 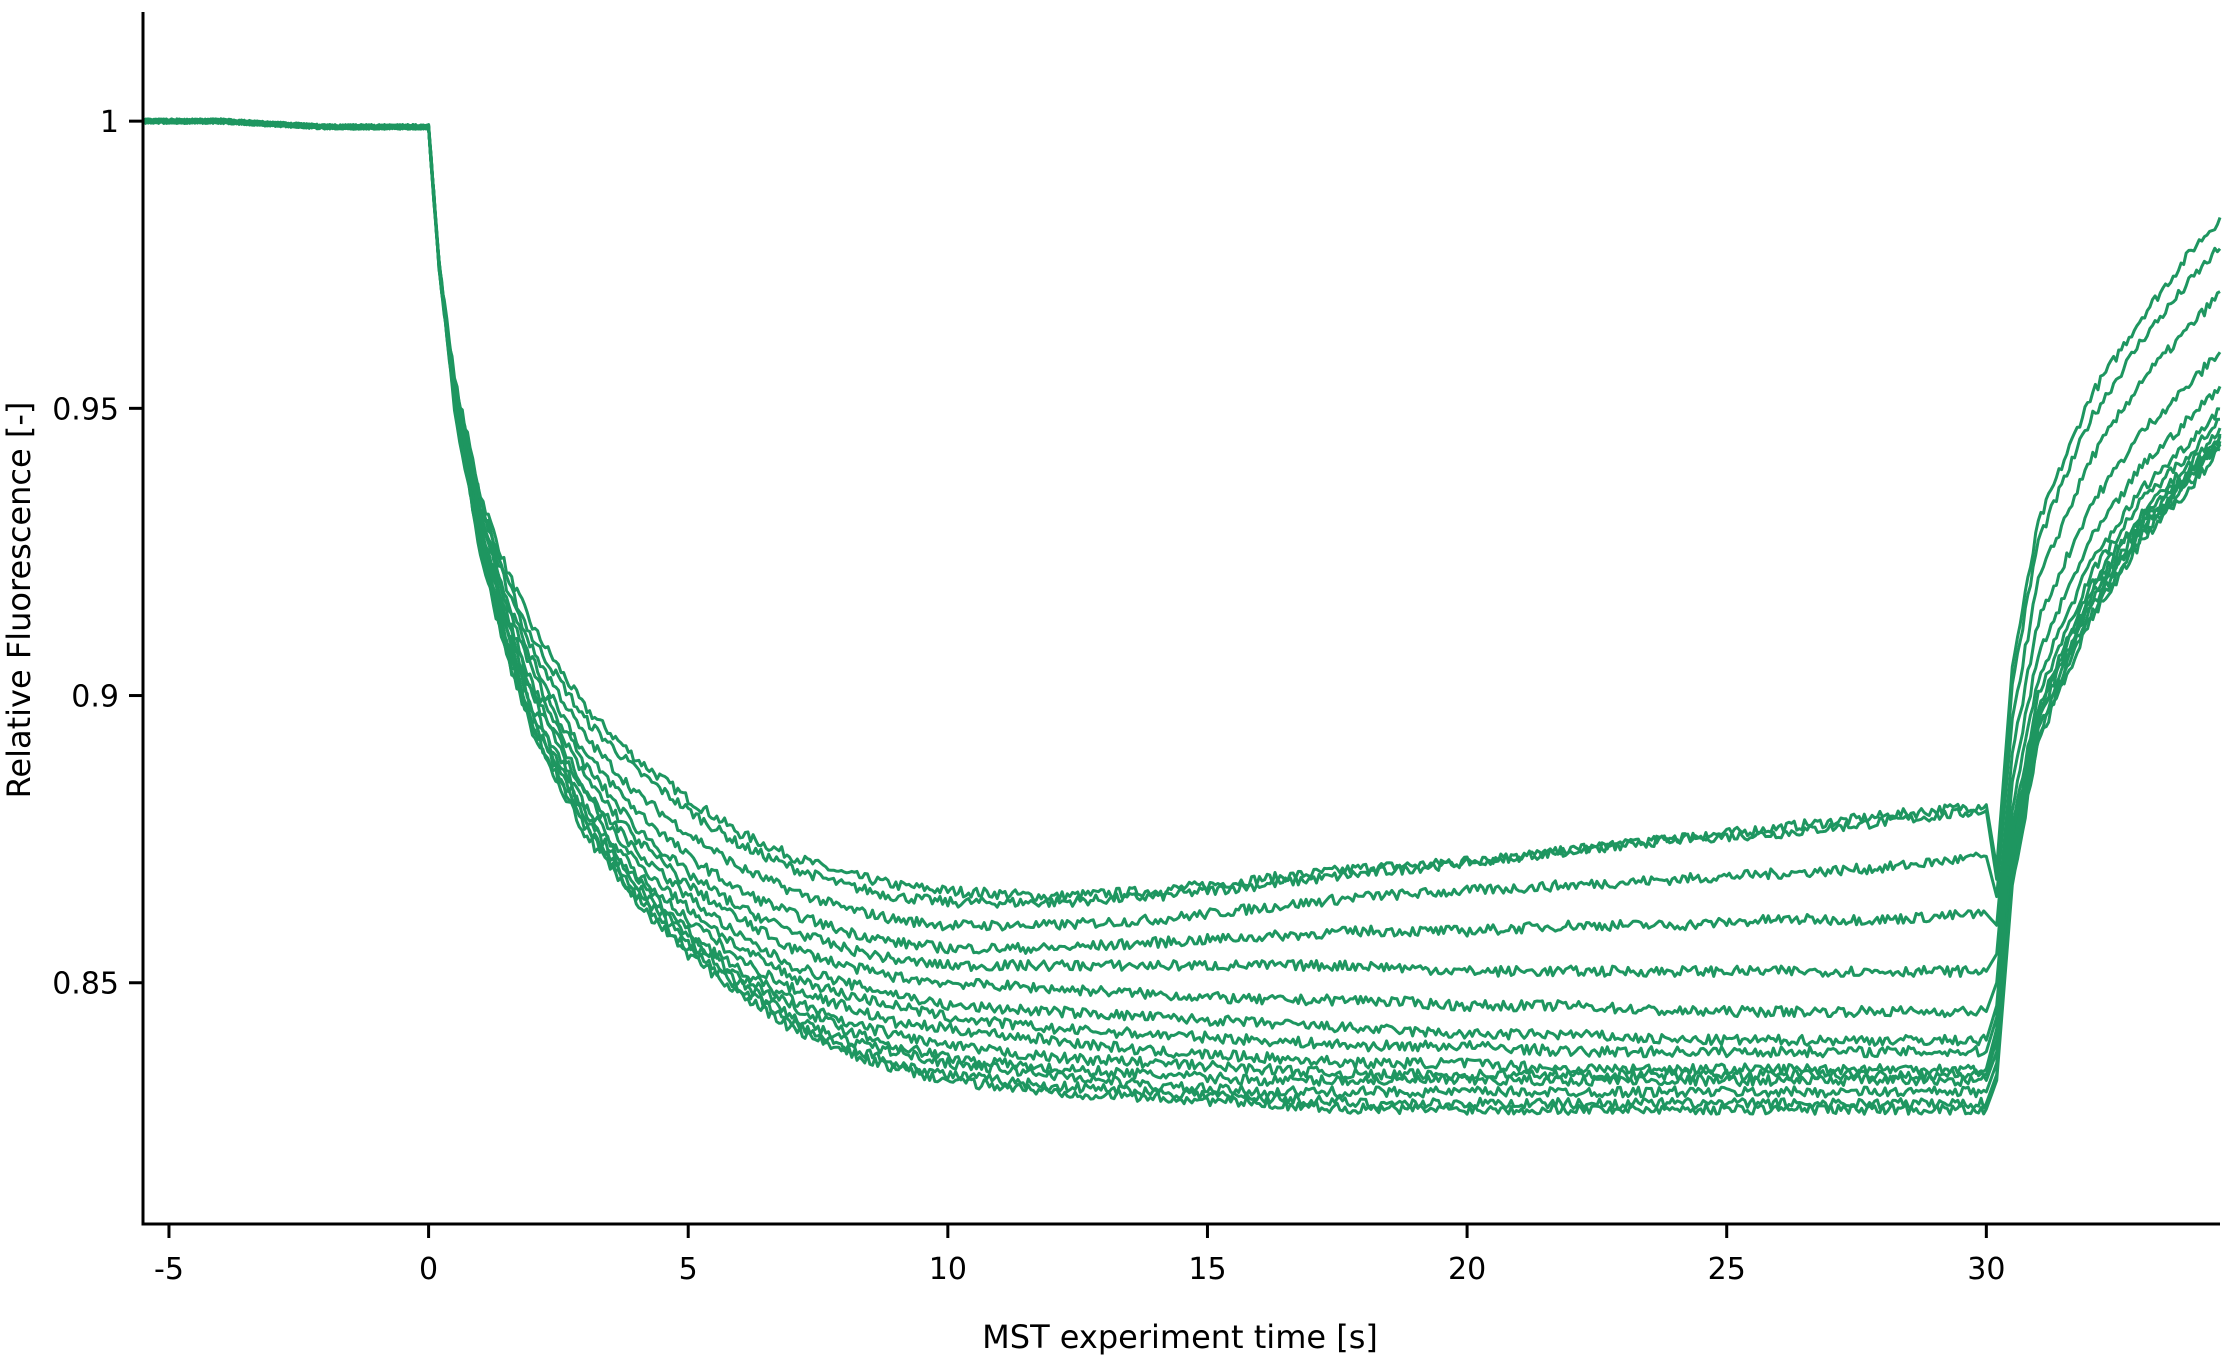 What do you see at coordinates (1079, 1255) in the screenshot?
I see `x-axis-ticks: -5 0 5 10 15 20 25 30` at bounding box center [1079, 1255].